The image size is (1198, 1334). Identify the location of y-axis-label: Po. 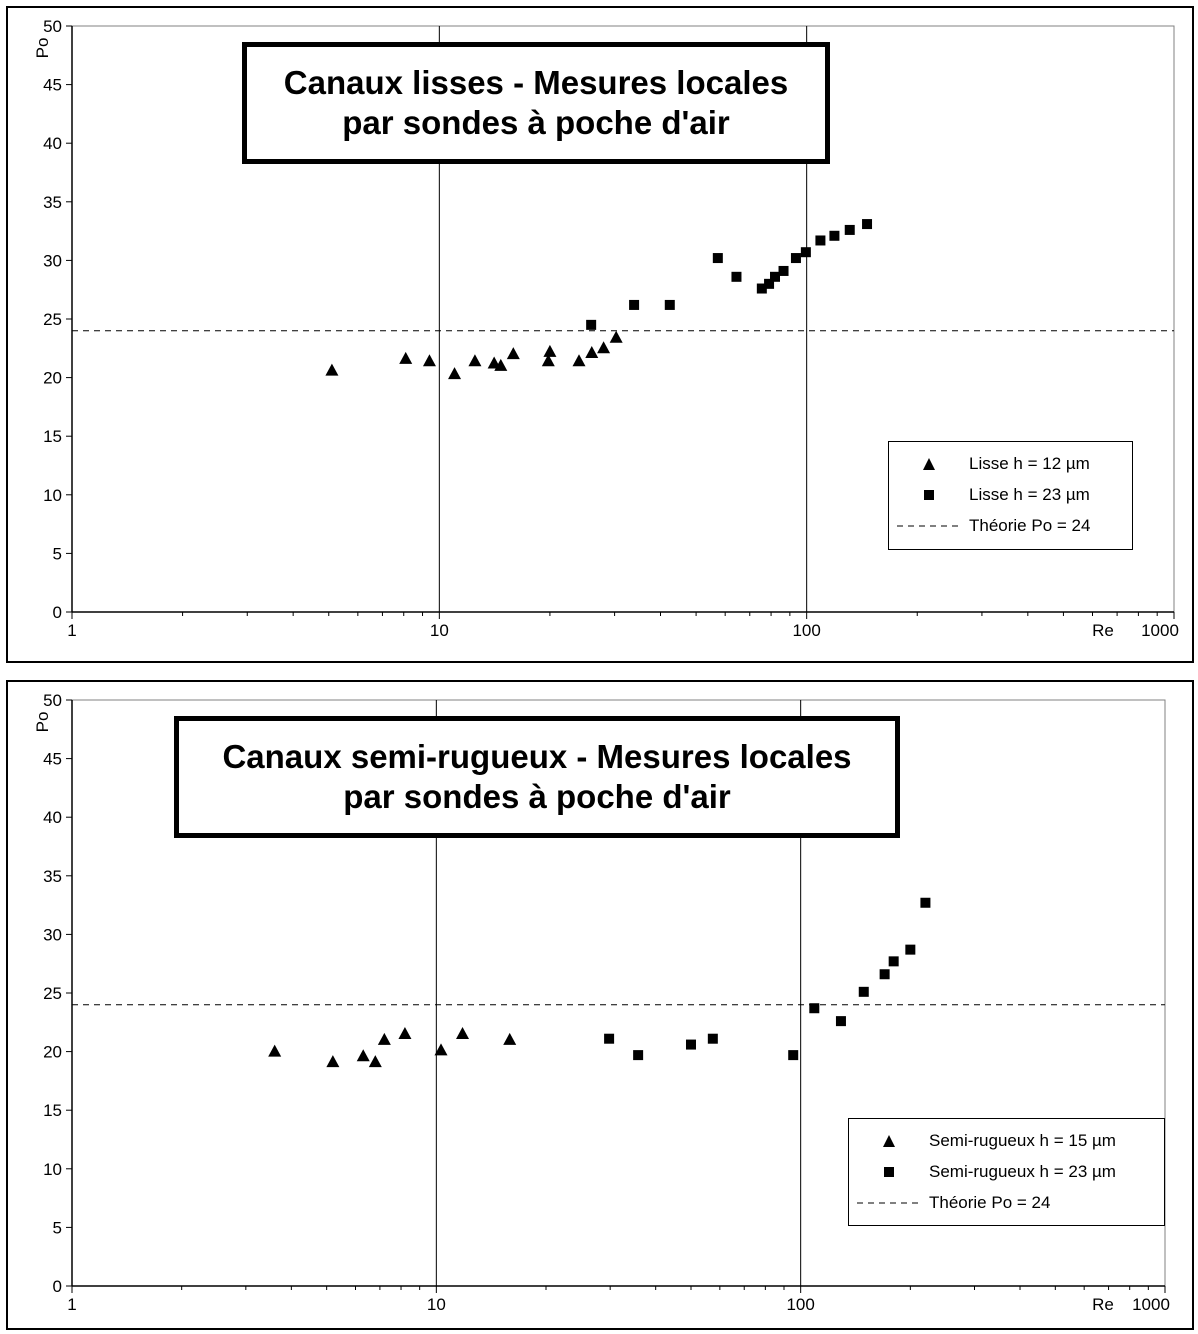
(42, 722).